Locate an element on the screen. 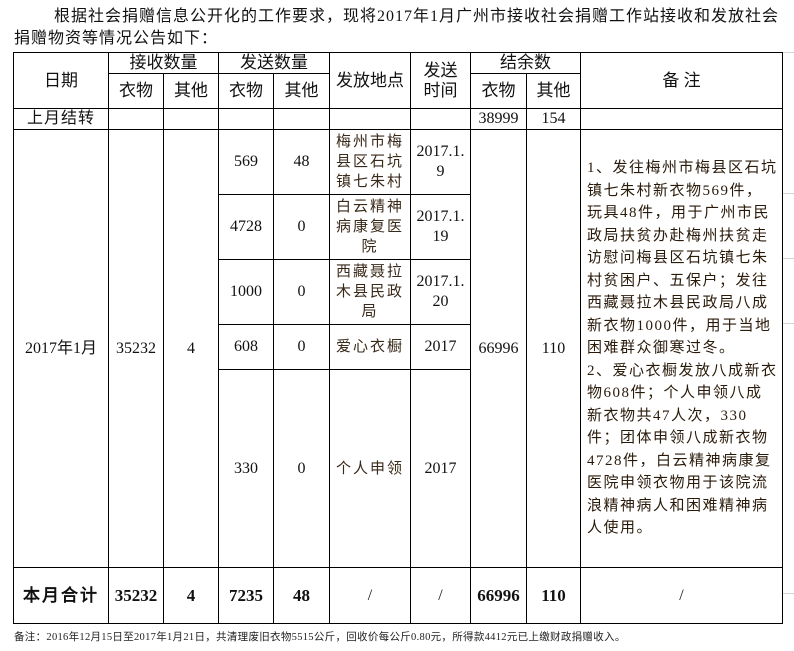 This screenshot has height=651, width=794. header-send-time: 发送时间 is located at coordinates (440, 80).